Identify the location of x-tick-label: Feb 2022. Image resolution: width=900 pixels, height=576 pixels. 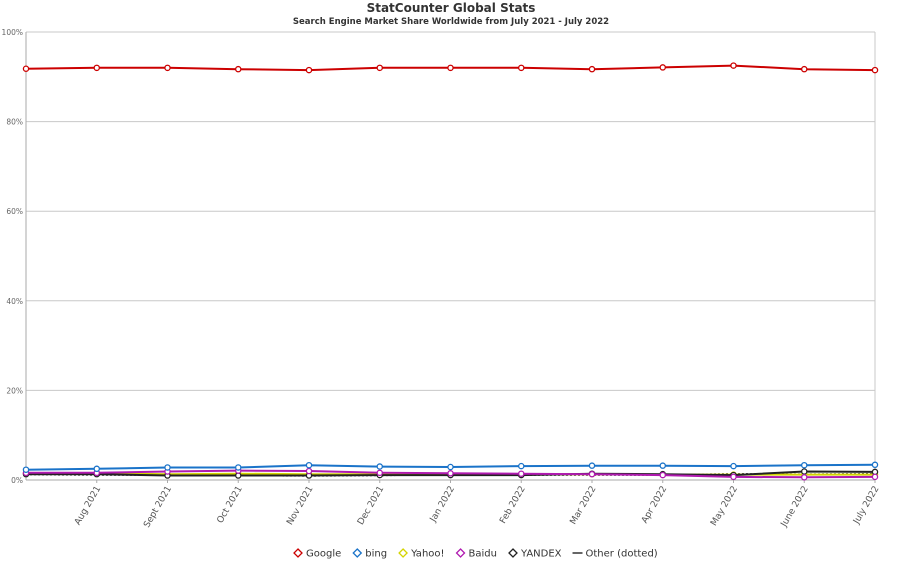
(513, 505).